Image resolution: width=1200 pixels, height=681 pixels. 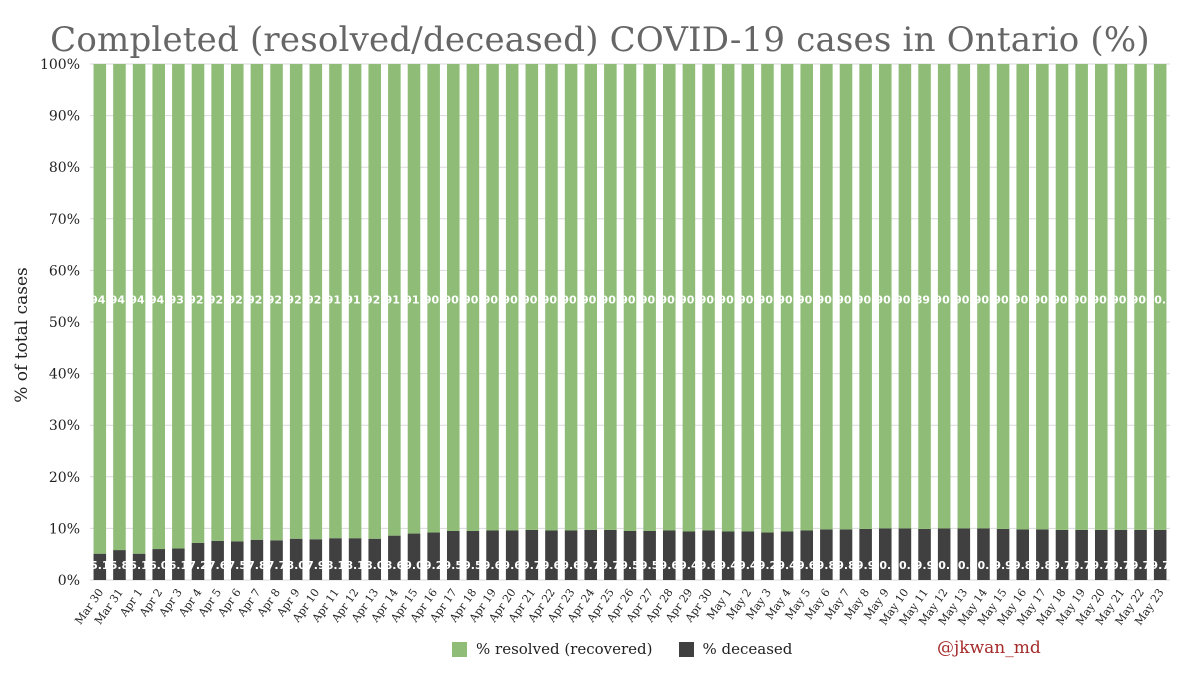 What do you see at coordinates (1023, 565) in the screenshot?
I see `data-label-deceased: 9.8` at bounding box center [1023, 565].